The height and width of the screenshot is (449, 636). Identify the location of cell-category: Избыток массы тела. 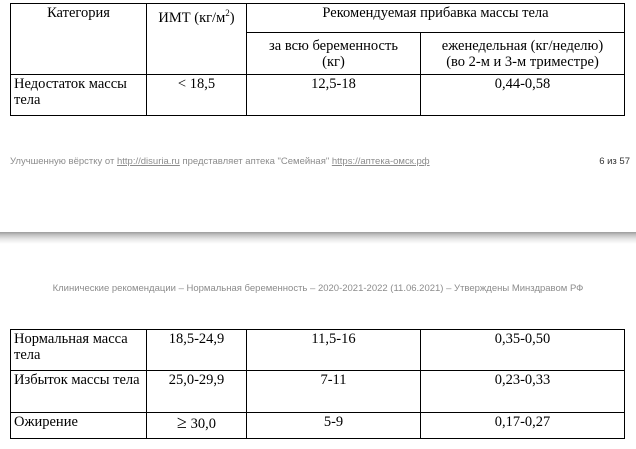
(78, 391).